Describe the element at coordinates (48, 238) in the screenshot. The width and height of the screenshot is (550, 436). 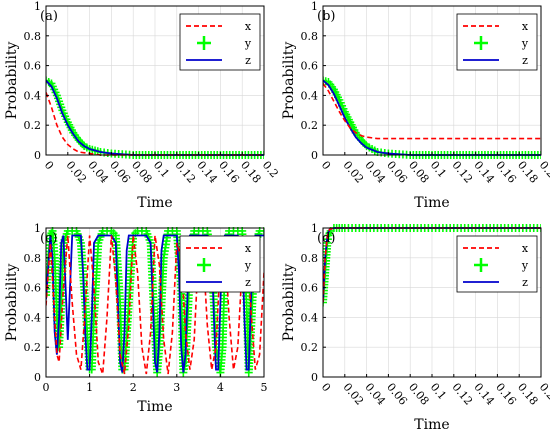
I see `panel-label: (c)` at that location.